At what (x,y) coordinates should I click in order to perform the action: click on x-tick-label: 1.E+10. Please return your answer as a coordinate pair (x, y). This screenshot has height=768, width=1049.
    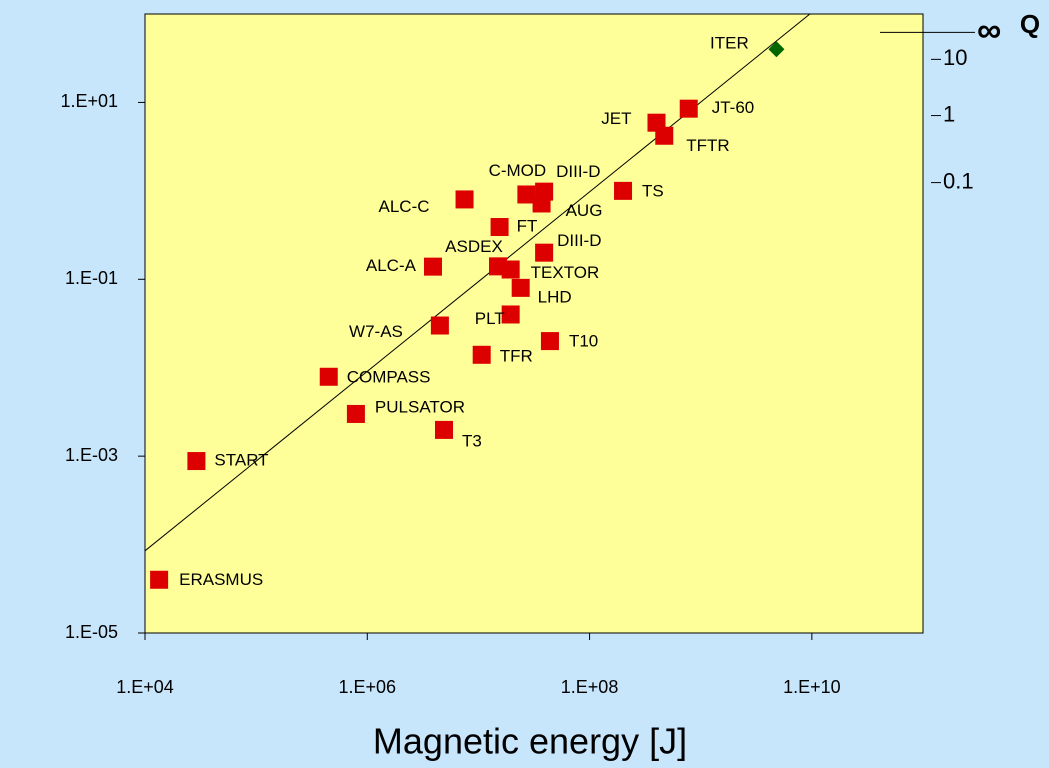
    Looking at the image, I should click on (812, 687).